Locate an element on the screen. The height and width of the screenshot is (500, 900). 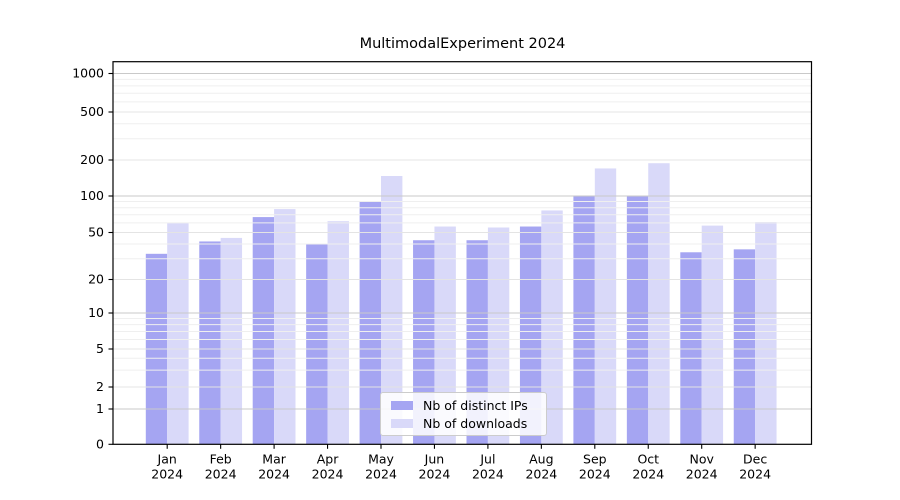
x-tick-label-year-jul: 2024 is located at coordinates (488, 473).